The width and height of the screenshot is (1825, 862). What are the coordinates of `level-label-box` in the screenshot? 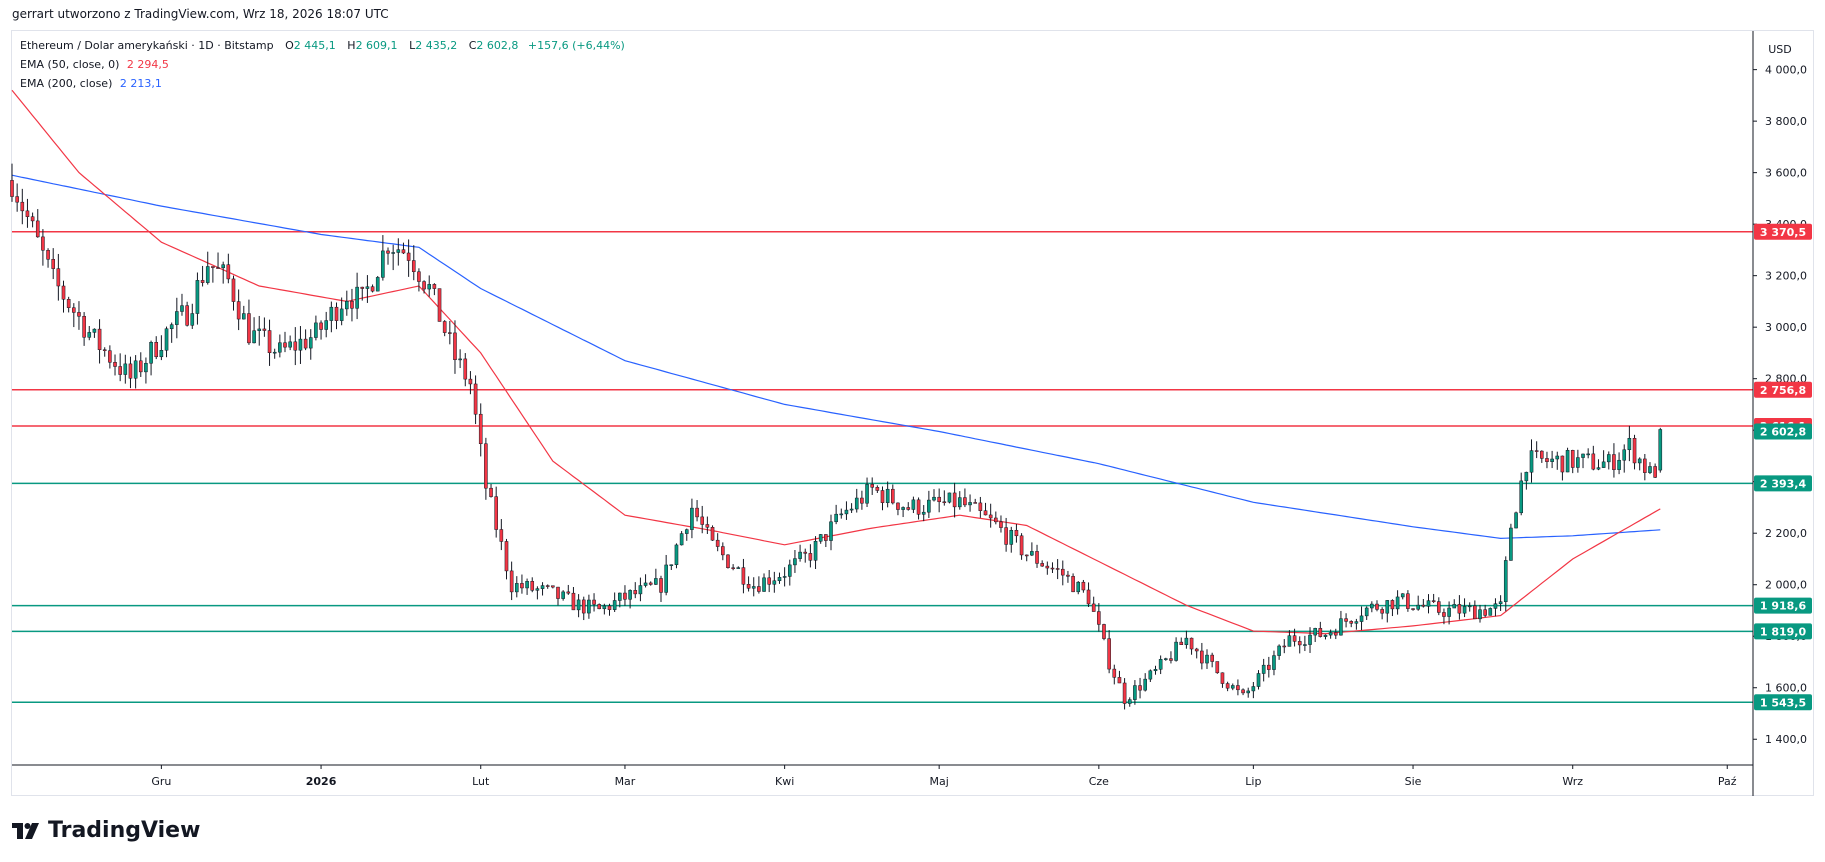 It's located at (1783, 231).